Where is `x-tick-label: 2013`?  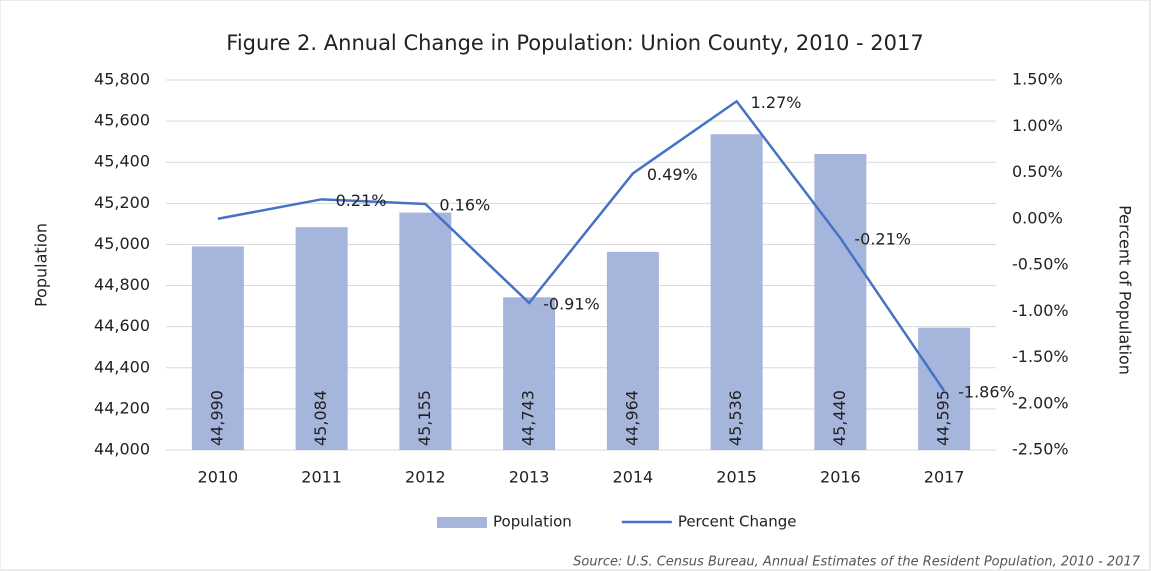 x-tick-label: 2013 is located at coordinates (529, 477).